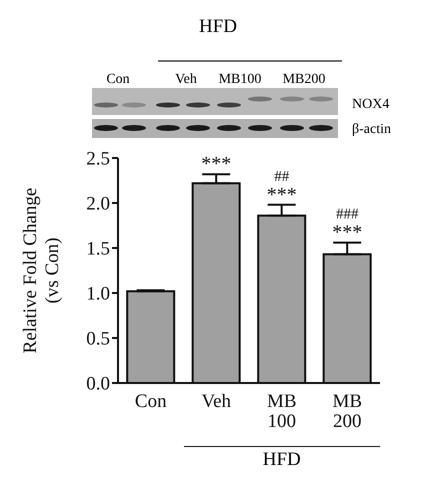 Image resolution: width=427 pixels, height=500 pixels. Describe the element at coordinates (240, 79) in the screenshot. I see `text: MB100` at that location.